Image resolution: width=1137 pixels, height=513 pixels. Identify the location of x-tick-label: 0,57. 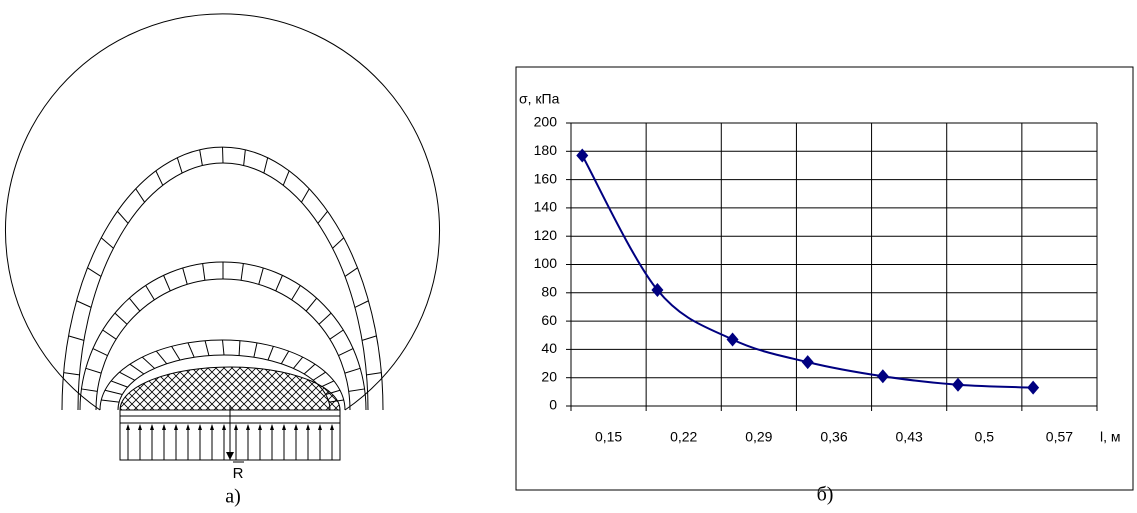
(1059, 437).